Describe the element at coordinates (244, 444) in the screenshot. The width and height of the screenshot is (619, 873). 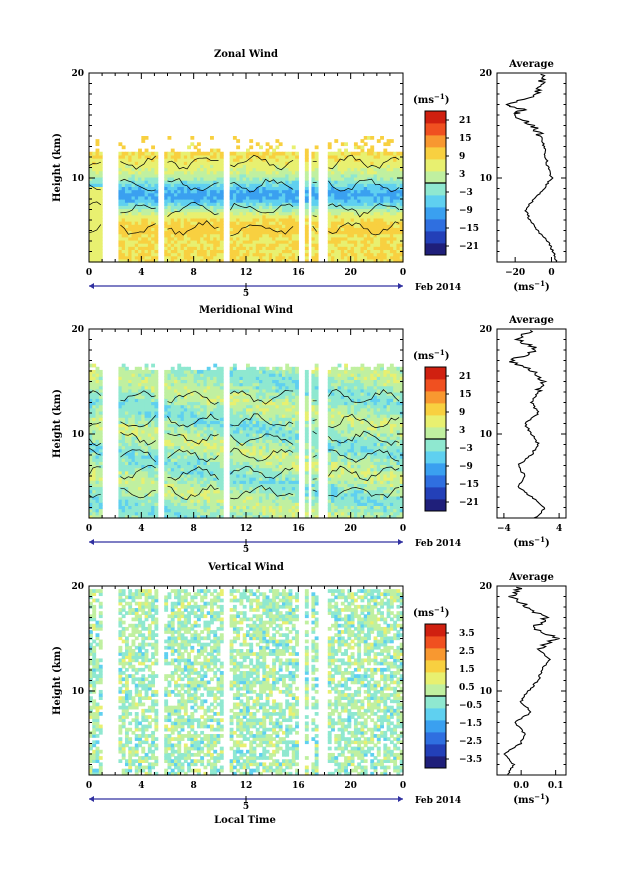
I see `contour-lines` at that location.